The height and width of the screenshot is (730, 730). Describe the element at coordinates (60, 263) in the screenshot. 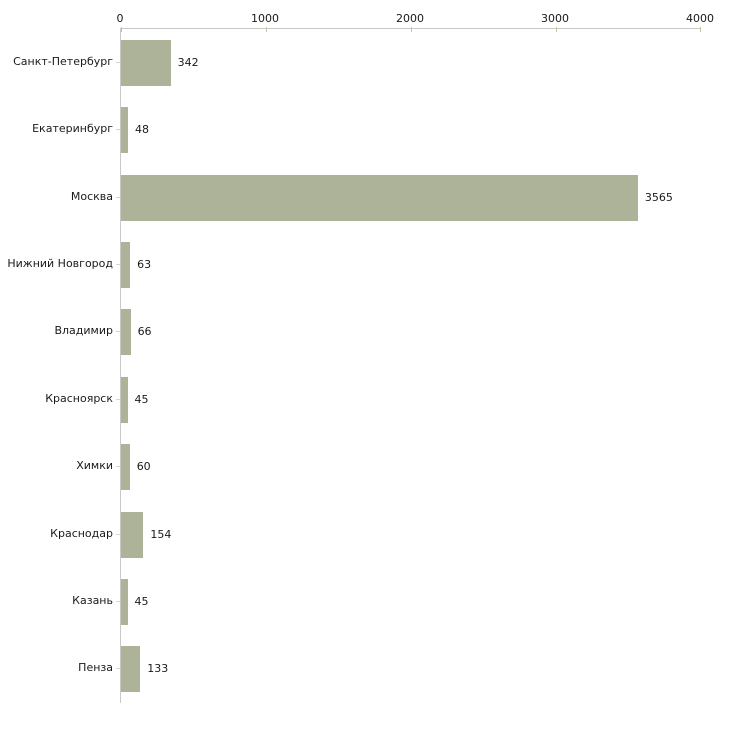

I see `category-label: Нижний Новгород` at that location.